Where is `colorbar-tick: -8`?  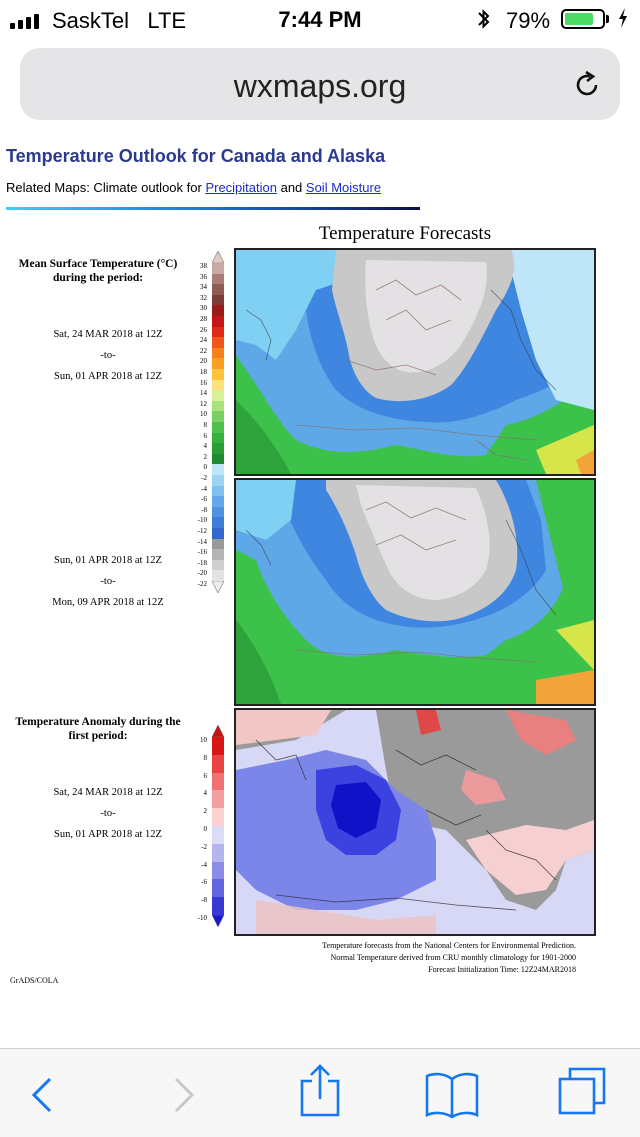 colorbar-tick: -8 is located at coordinates (204, 900).